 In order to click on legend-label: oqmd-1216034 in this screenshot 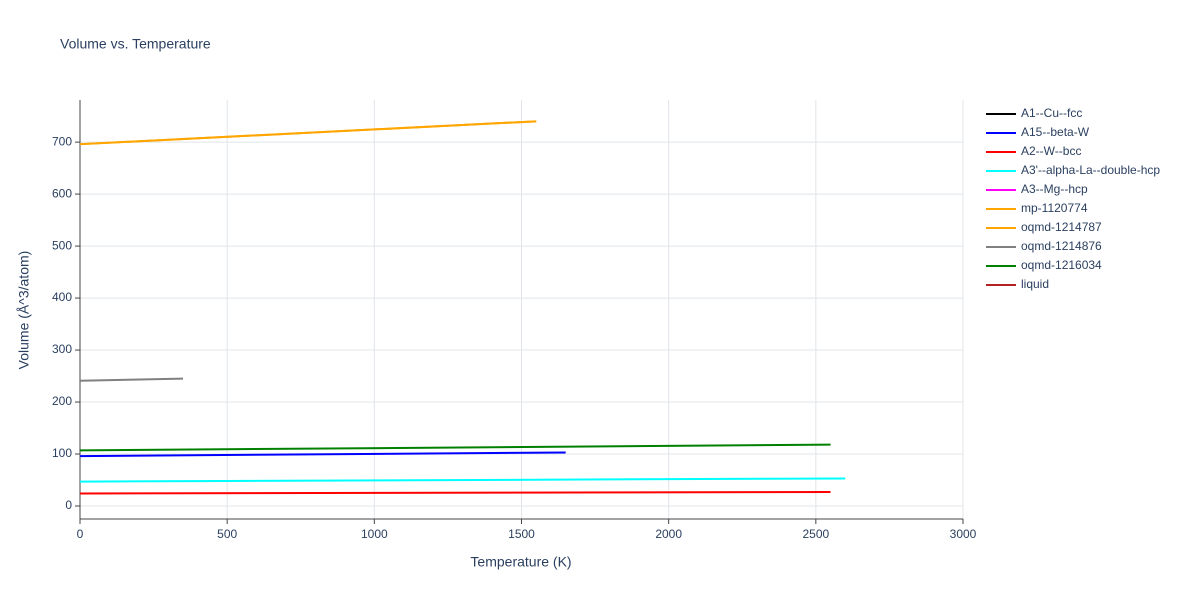, I will do `click(1061, 265)`.